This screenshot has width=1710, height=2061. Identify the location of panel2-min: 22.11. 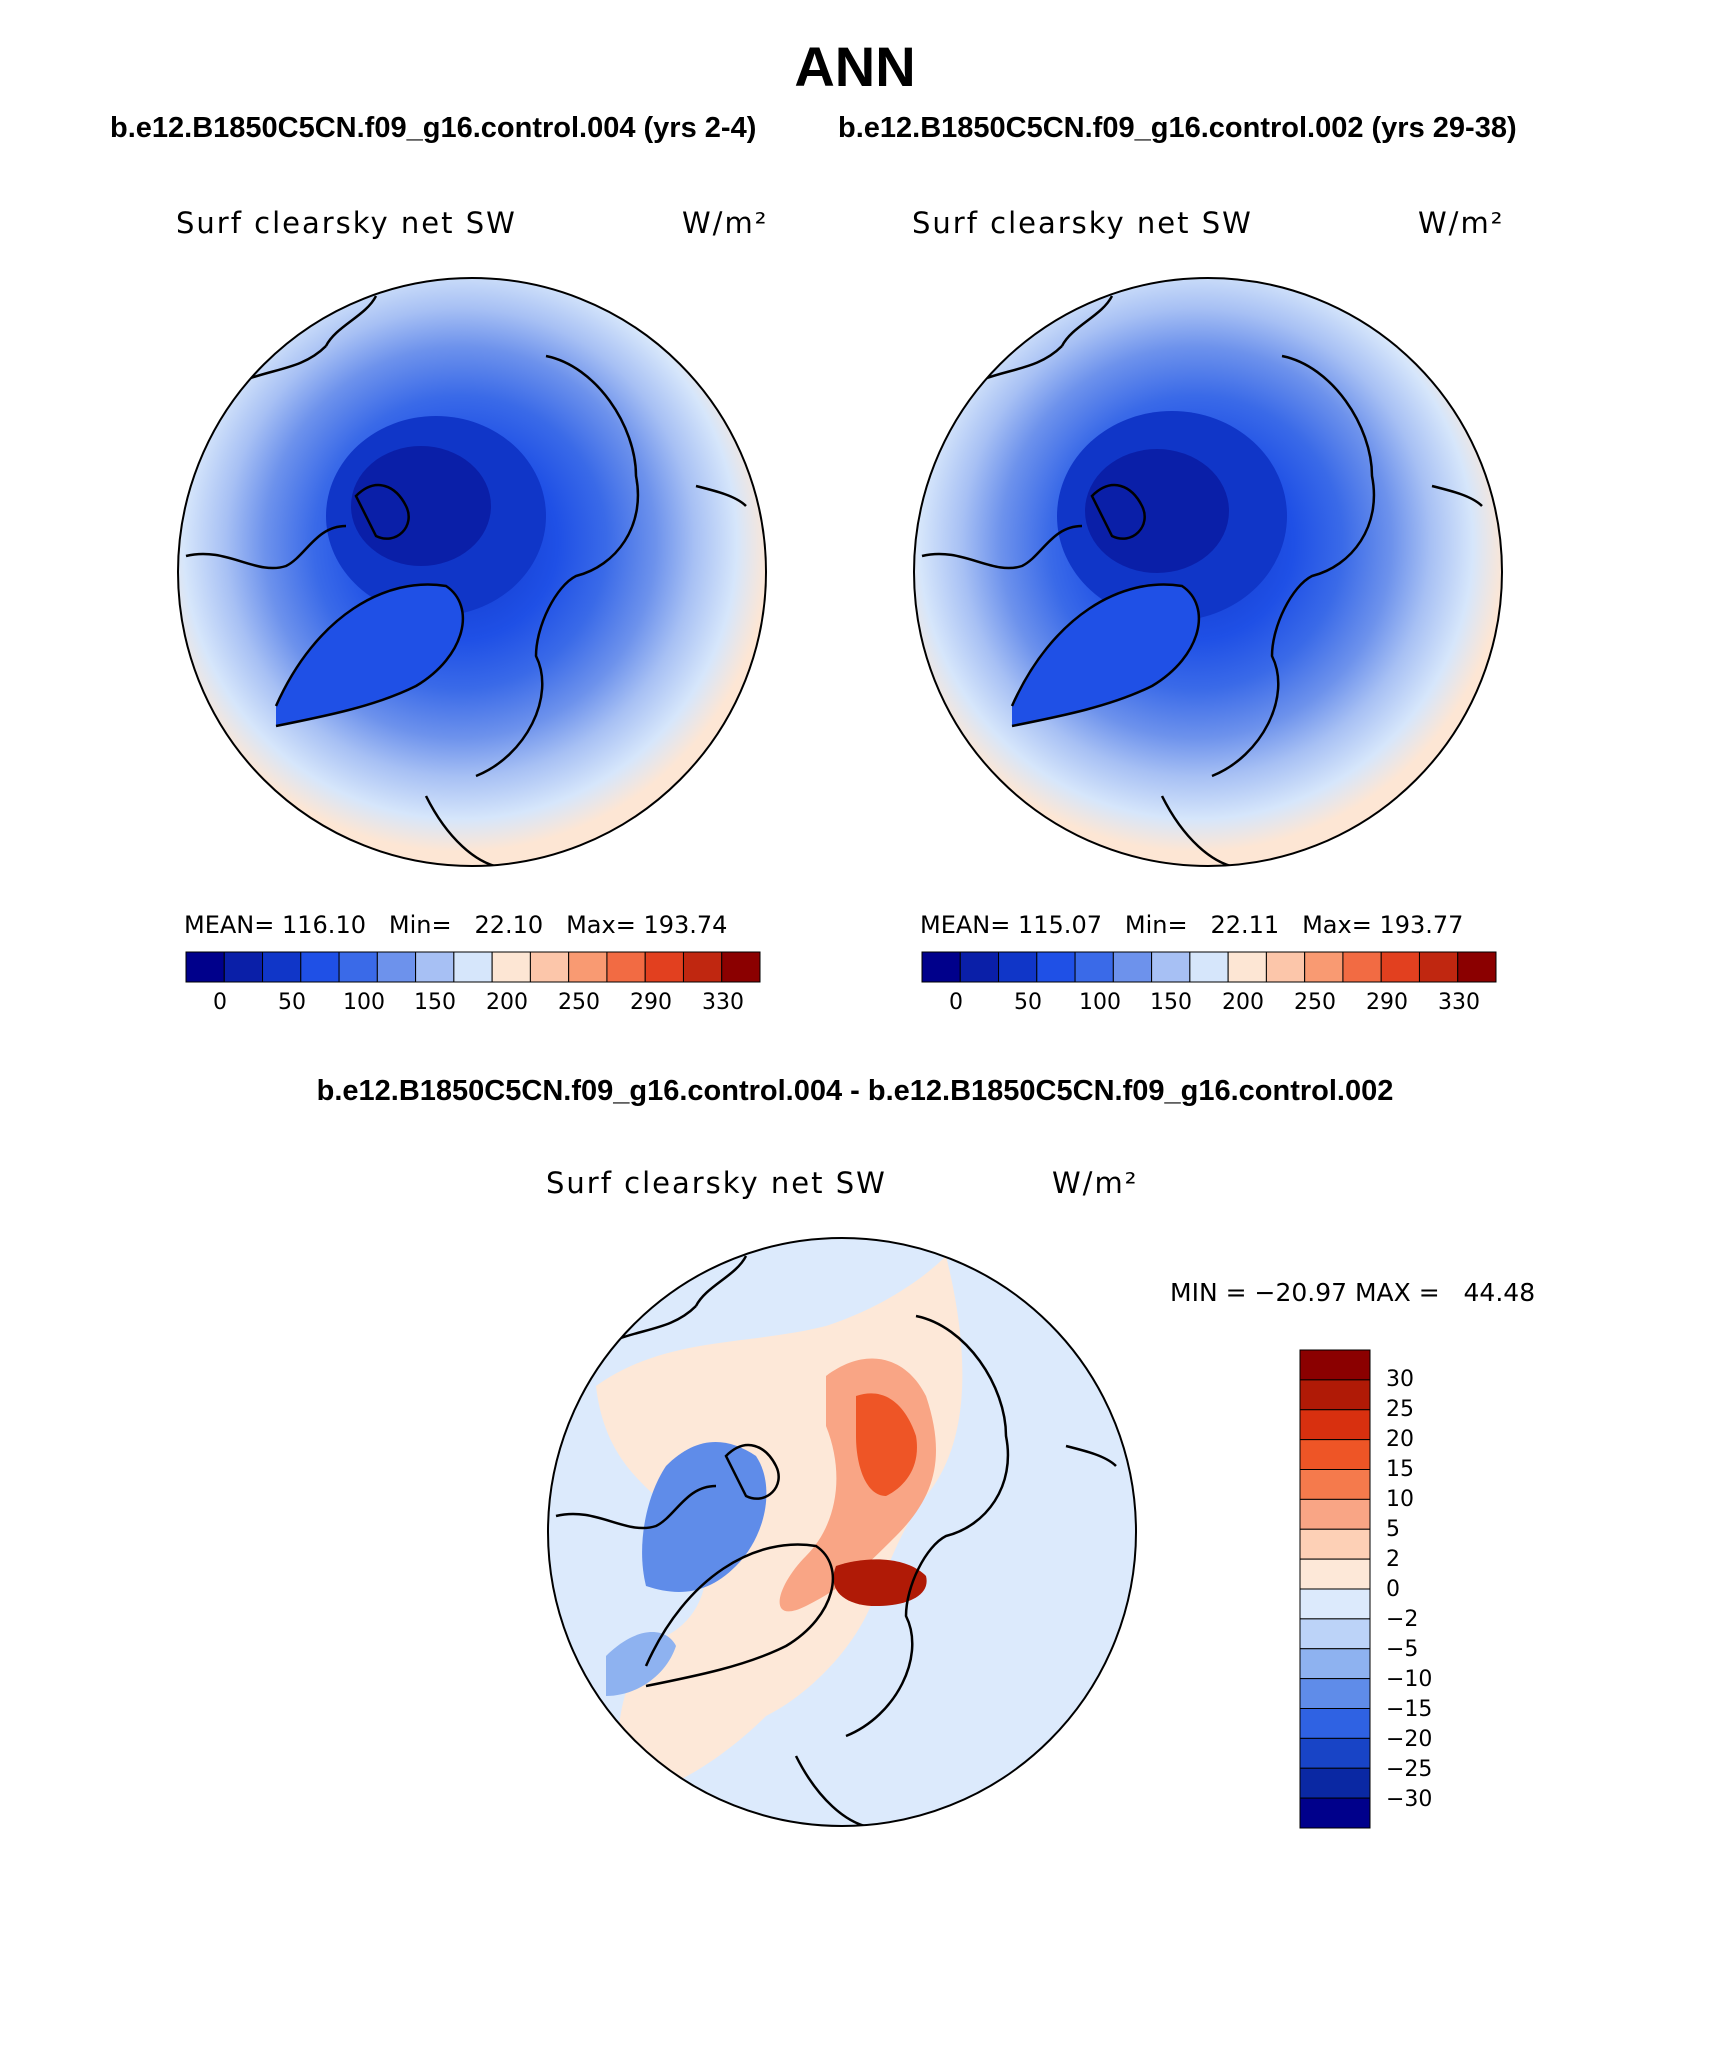
(1245, 925).